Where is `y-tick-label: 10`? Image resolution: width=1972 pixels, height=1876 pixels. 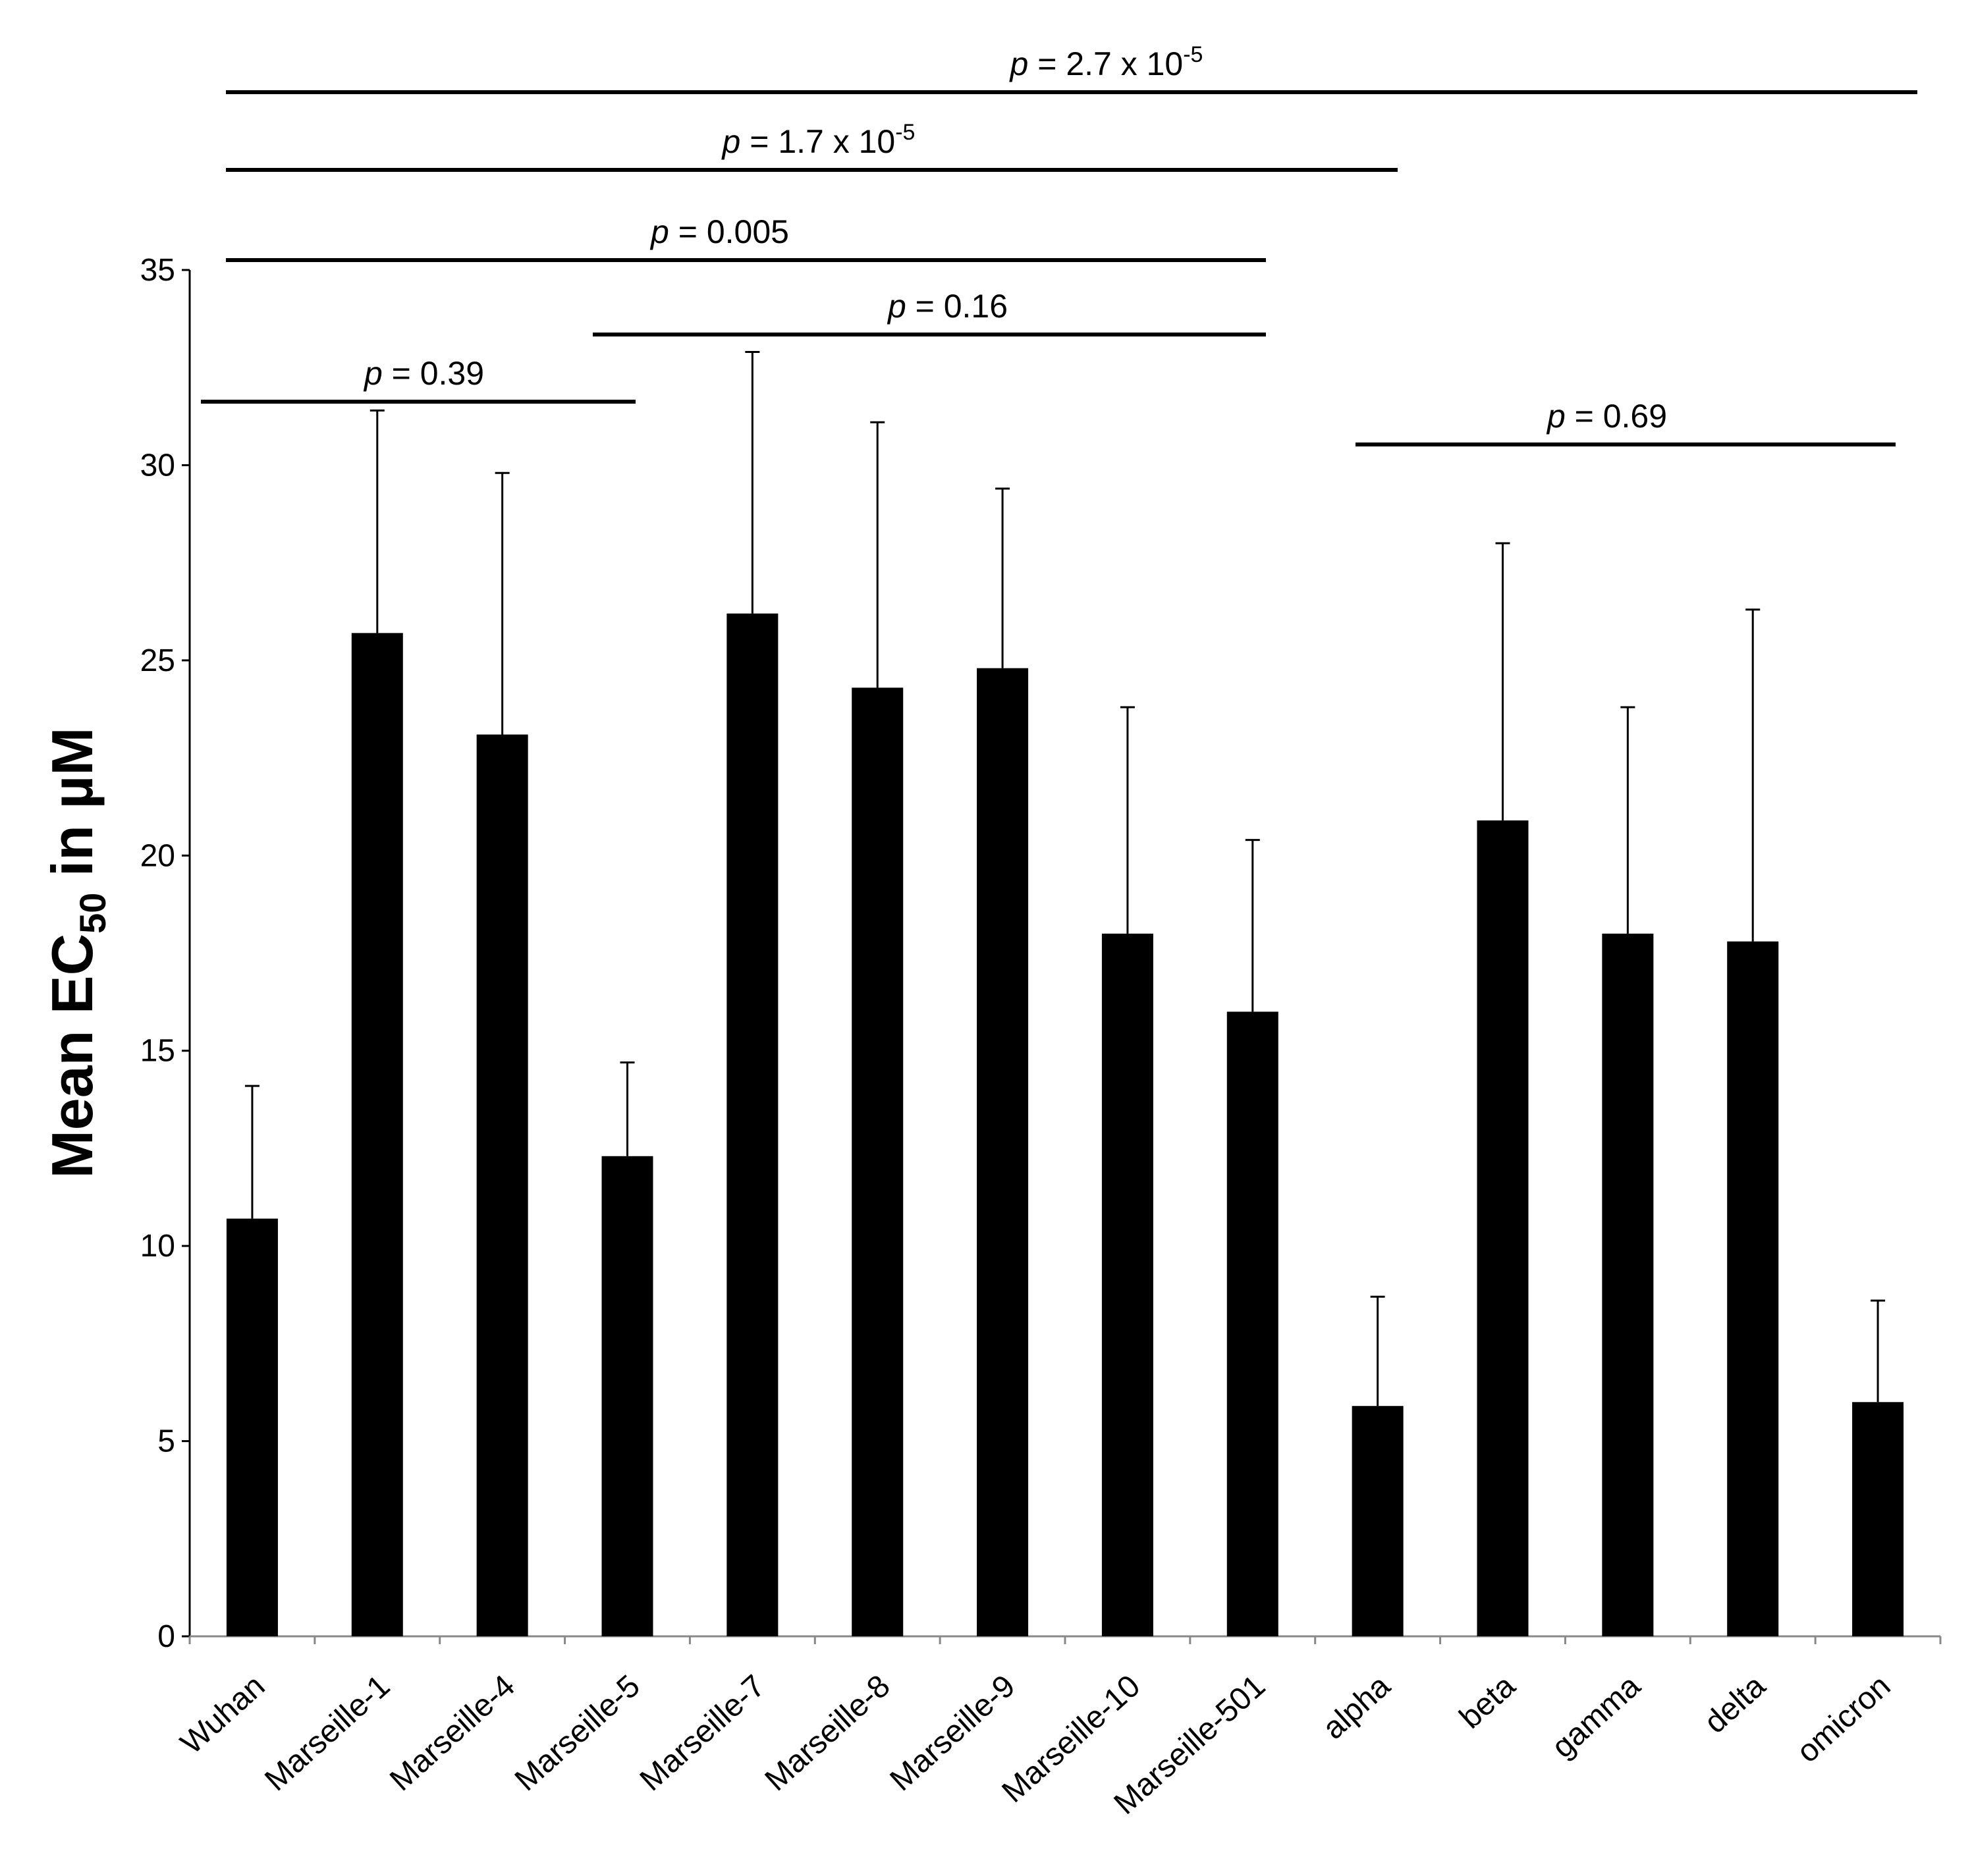
y-tick-label: 10 is located at coordinates (157, 1247).